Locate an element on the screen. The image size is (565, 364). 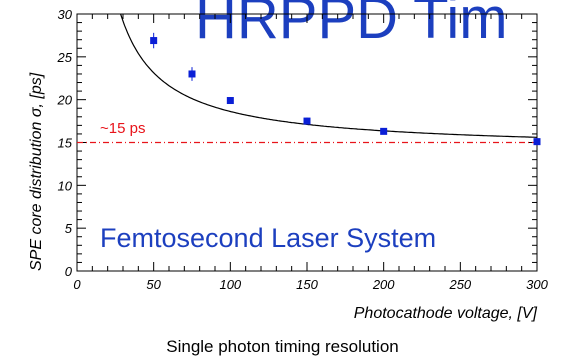
x-tick-labels: 0 50 100 150 200 250 300 is located at coordinates (310, 284).